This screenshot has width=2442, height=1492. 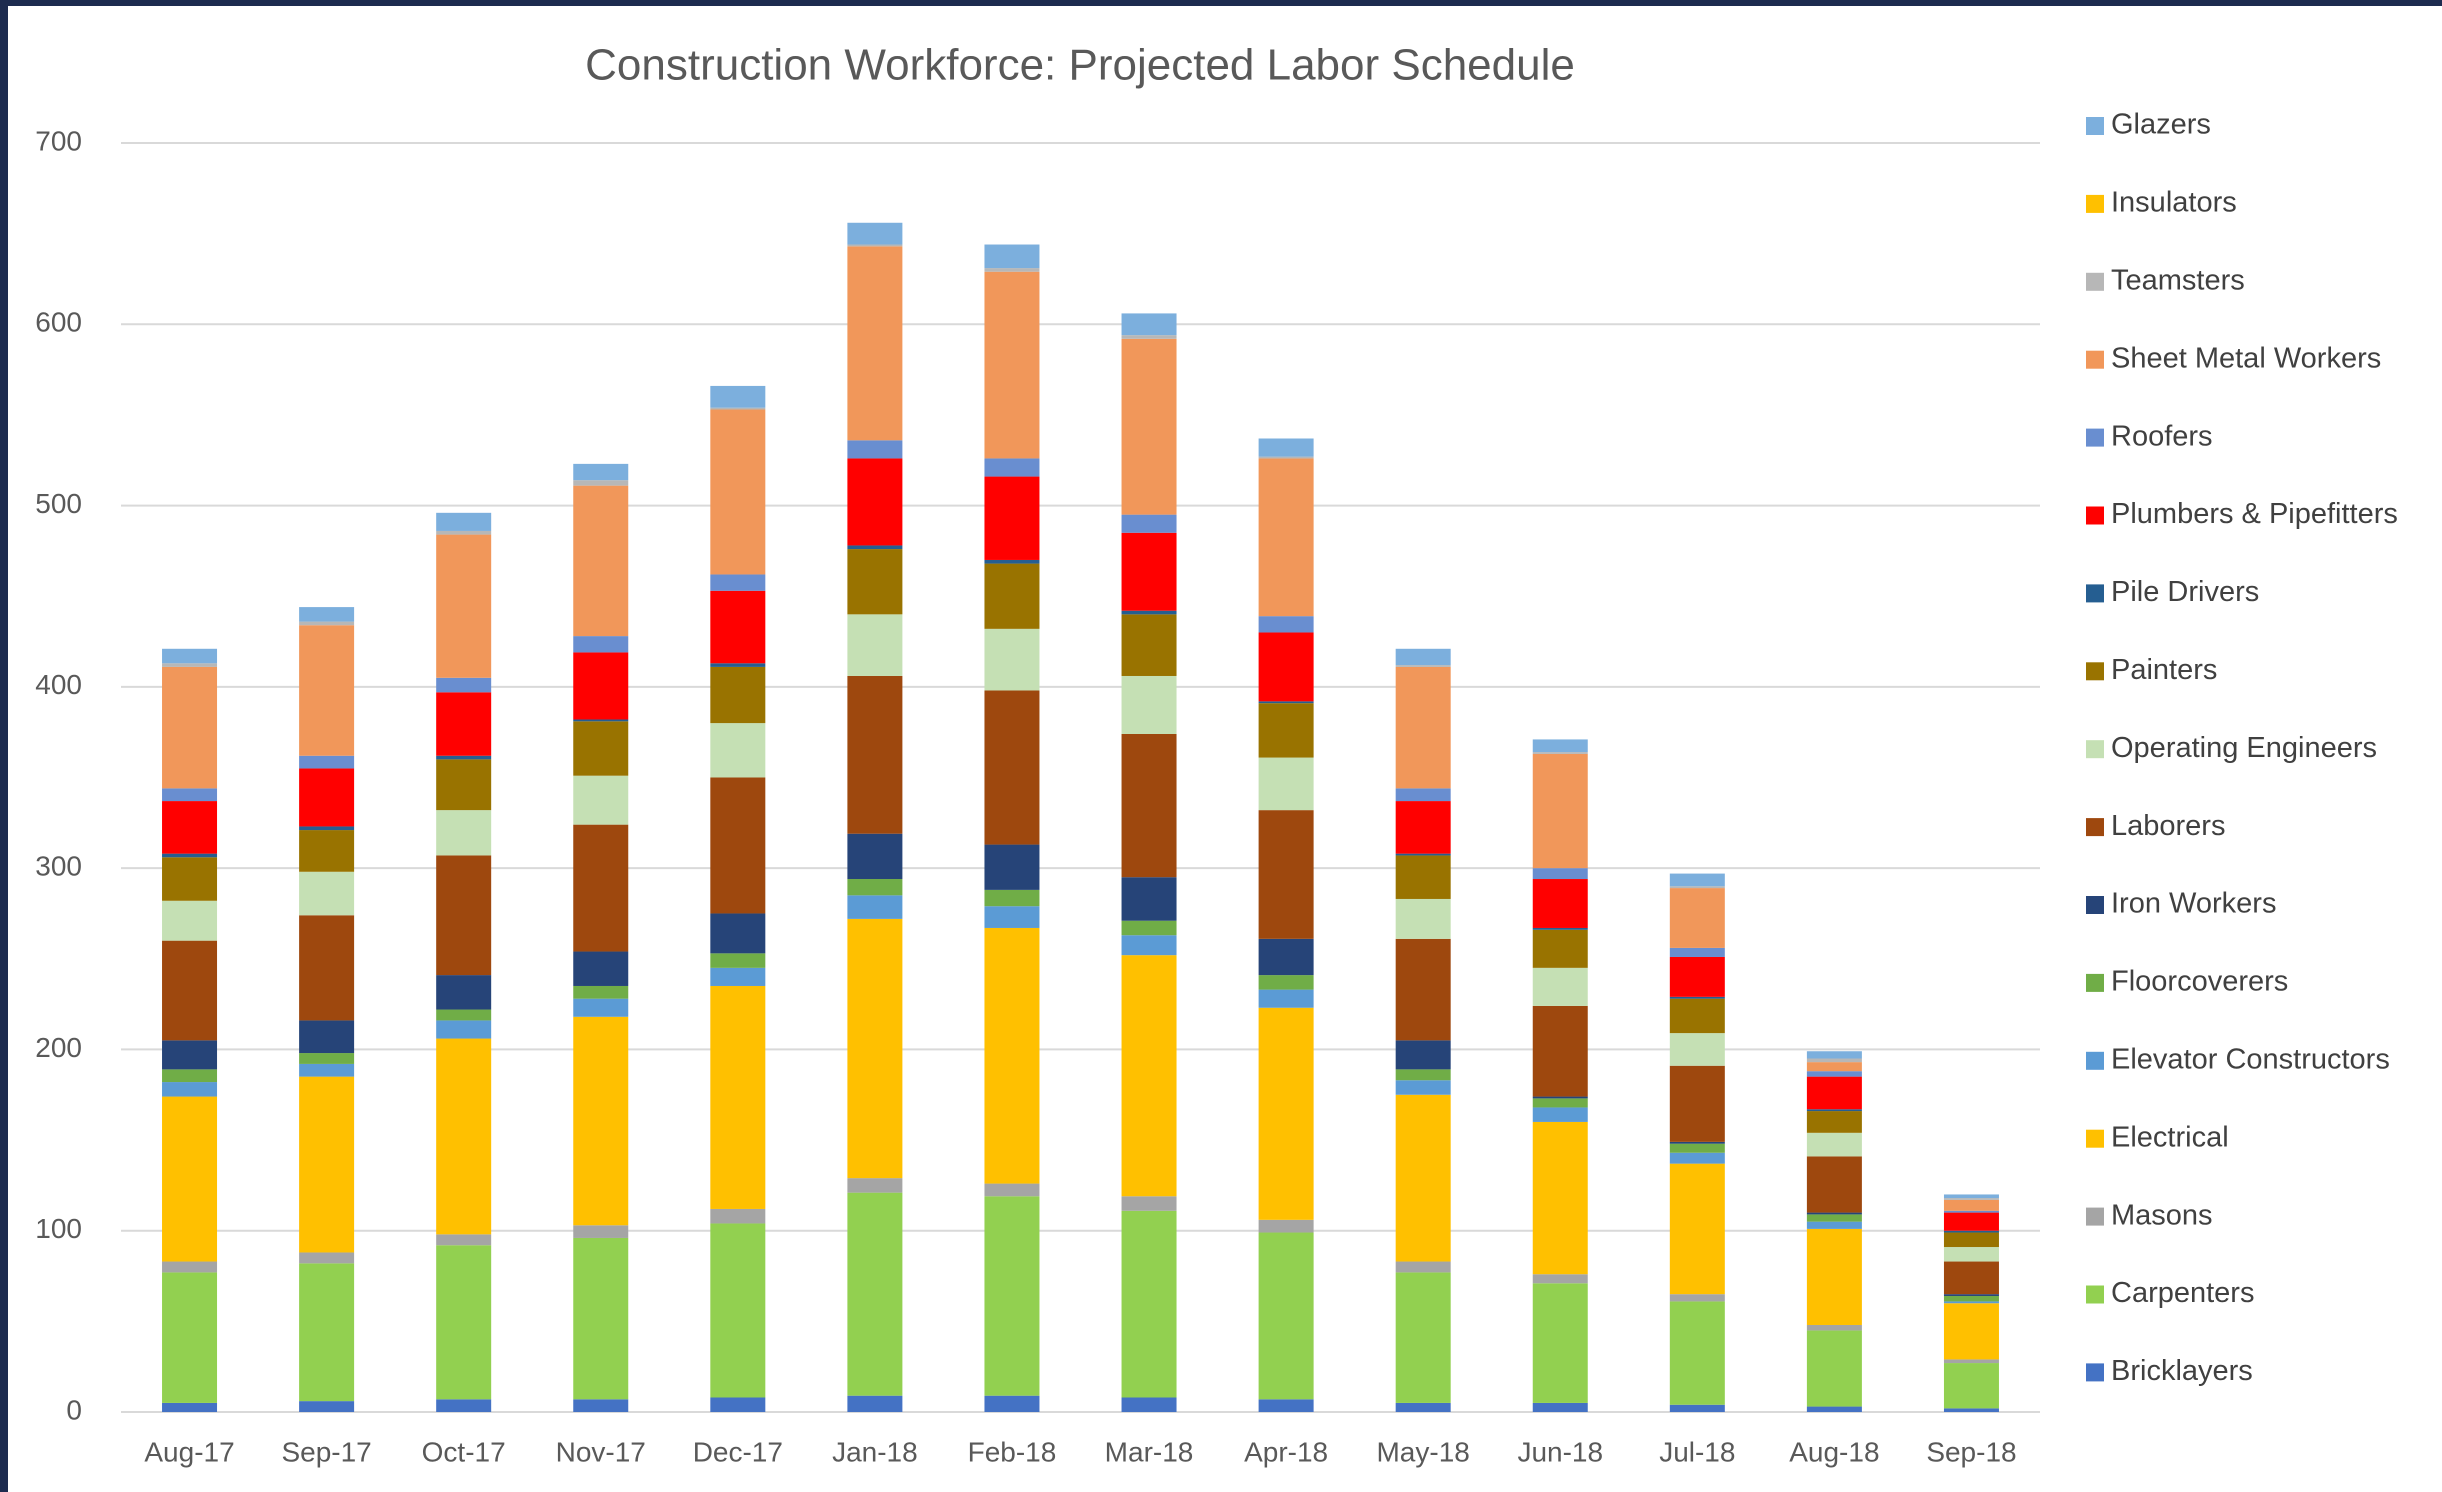 What do you see at coordinates (2199, 982) in the screenshot?
I see `legend-label: Floorcoverers` at bounding box center [2199, 982].